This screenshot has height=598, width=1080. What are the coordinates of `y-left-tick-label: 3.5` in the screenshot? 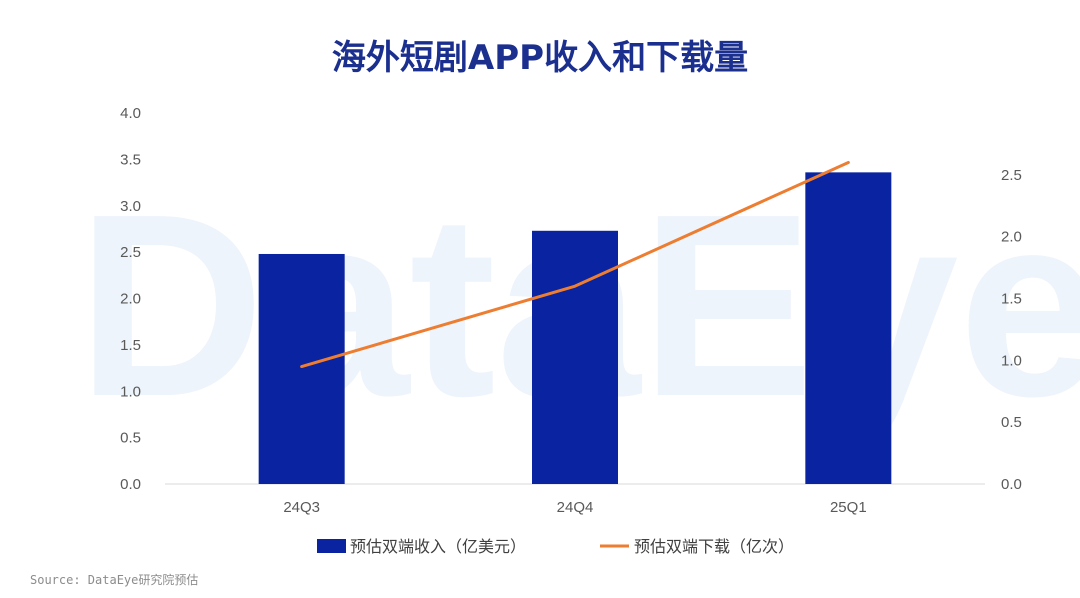 It's located at (130, 159).